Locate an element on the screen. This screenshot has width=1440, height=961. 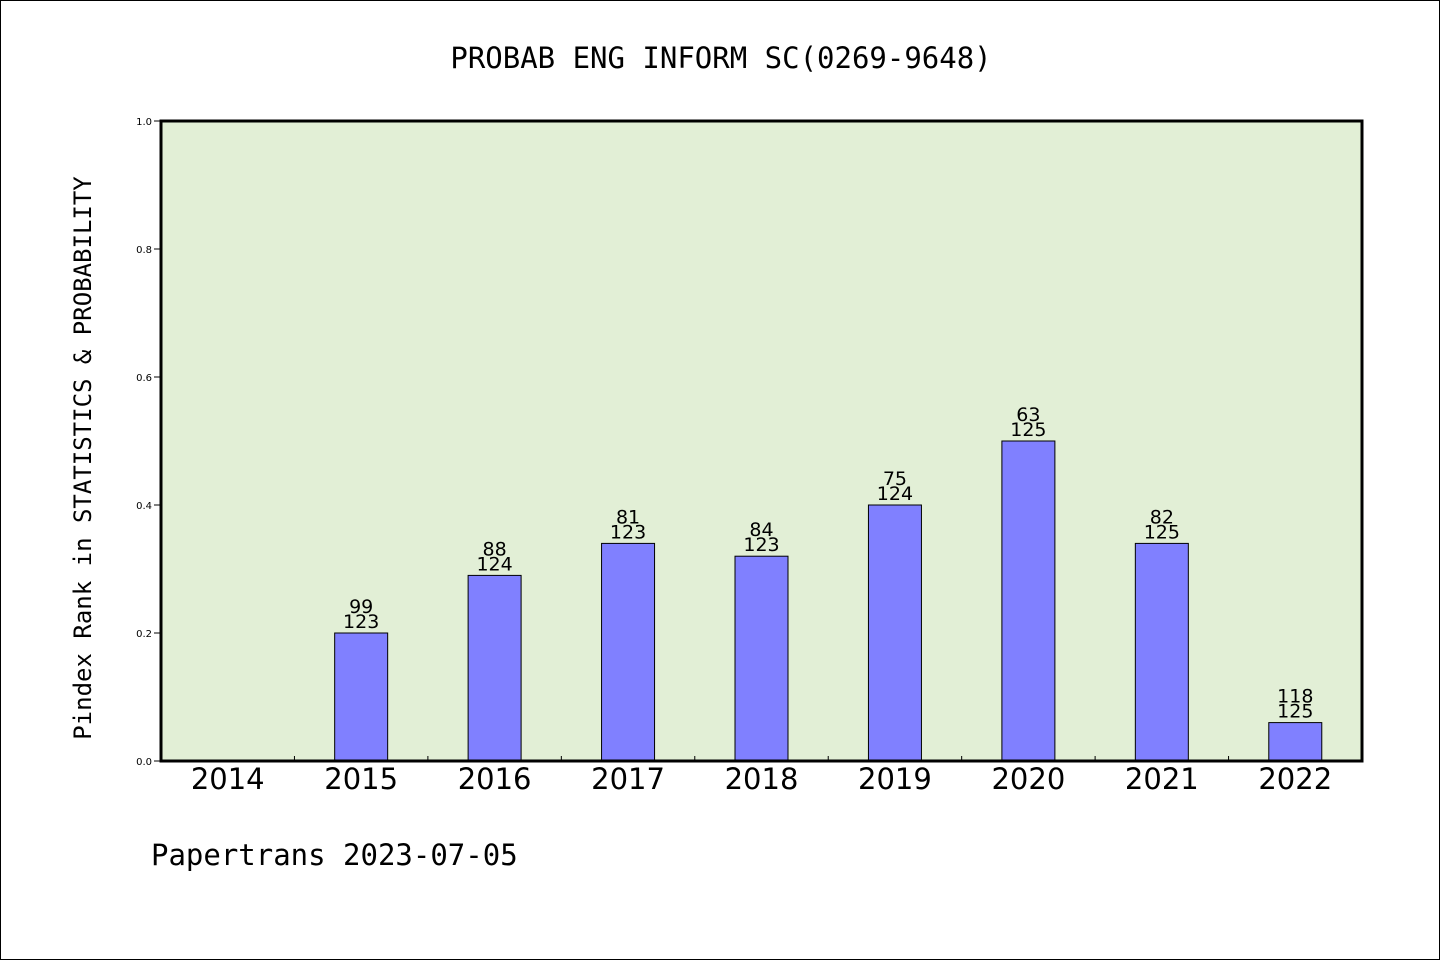
bar-2022 is located at coordinates (1295, 742).